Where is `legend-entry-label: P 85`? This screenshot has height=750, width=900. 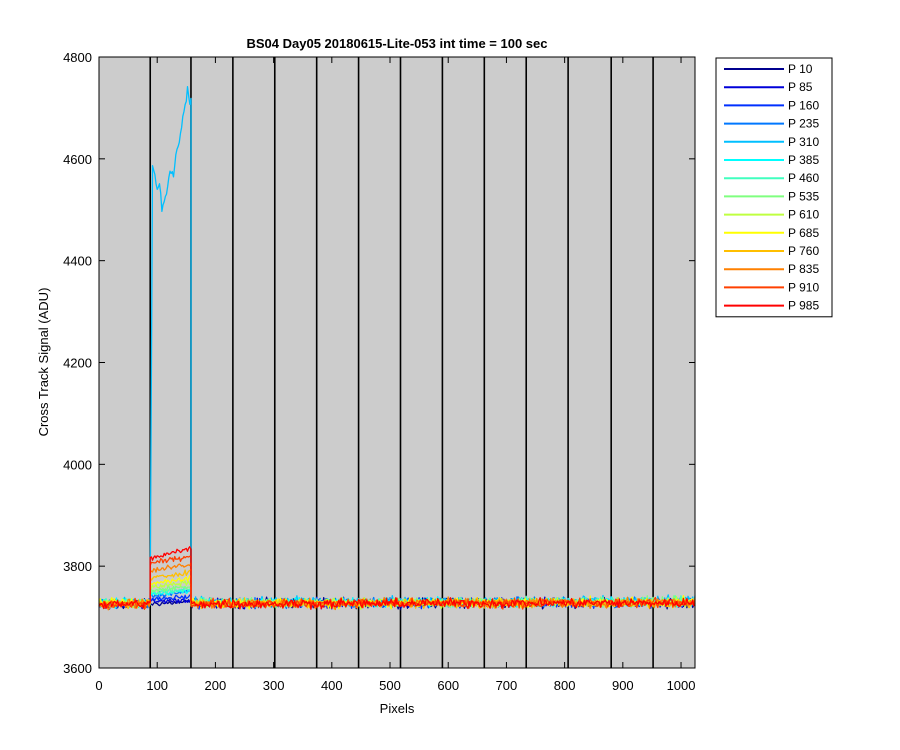
legend-entry-label: P 85 is located at coordinates (800, 87).